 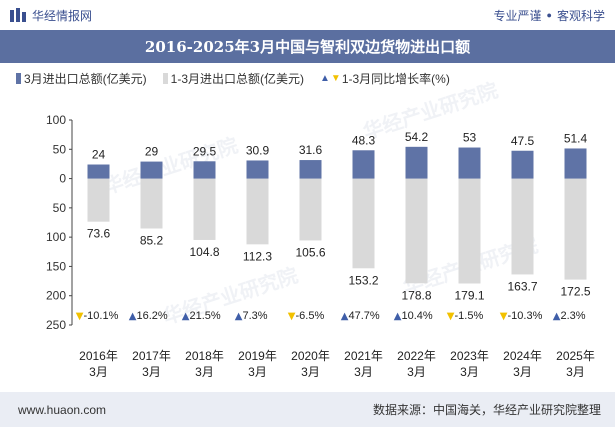 I want to click on brand: 华经情报网, so click(x=51, y=15).